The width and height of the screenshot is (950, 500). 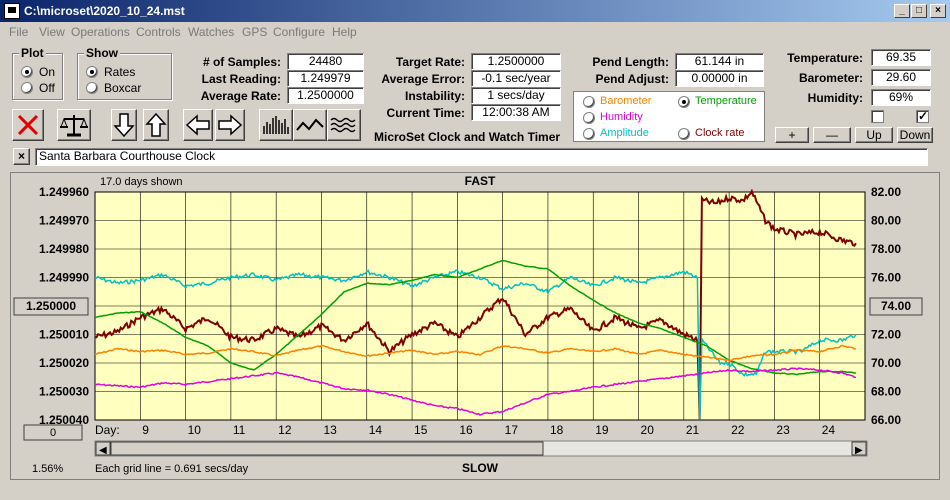 I want to click on env-checkbox-2: ✓, so click(x=922, y=116).